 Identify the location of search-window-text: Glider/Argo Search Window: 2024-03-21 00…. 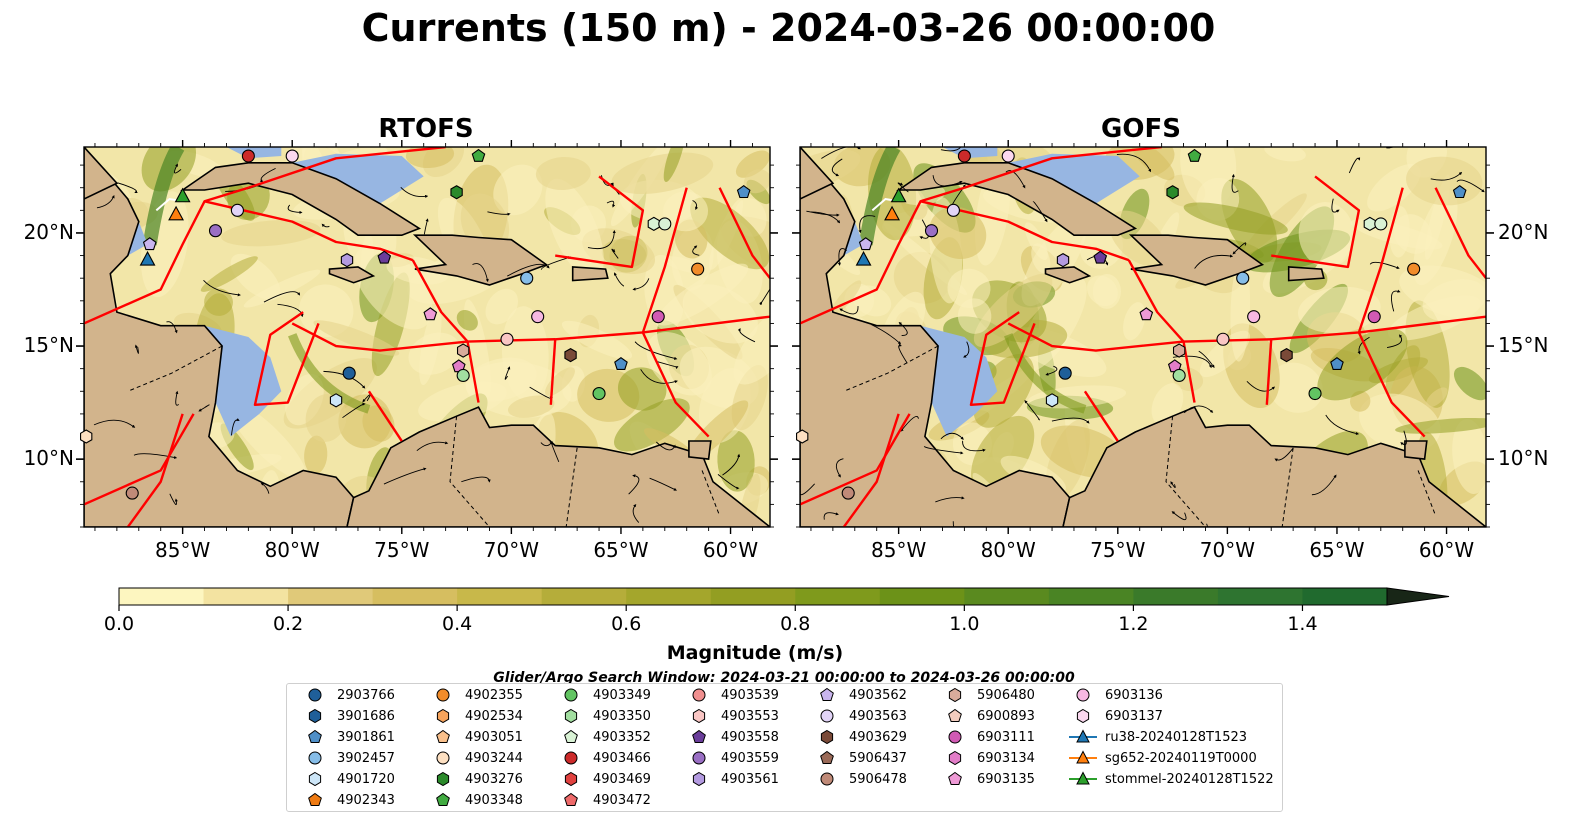
(784, 676).